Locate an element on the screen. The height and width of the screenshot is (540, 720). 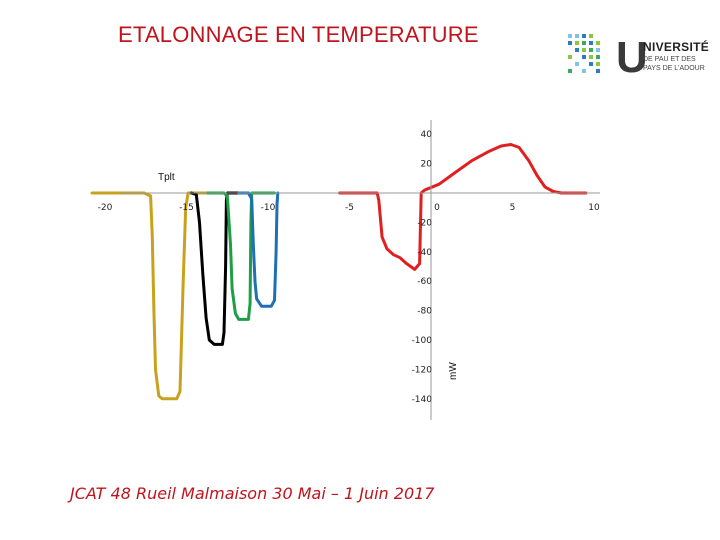
logo-word: NIVERSITÉ is located at coordinates (676, 47).